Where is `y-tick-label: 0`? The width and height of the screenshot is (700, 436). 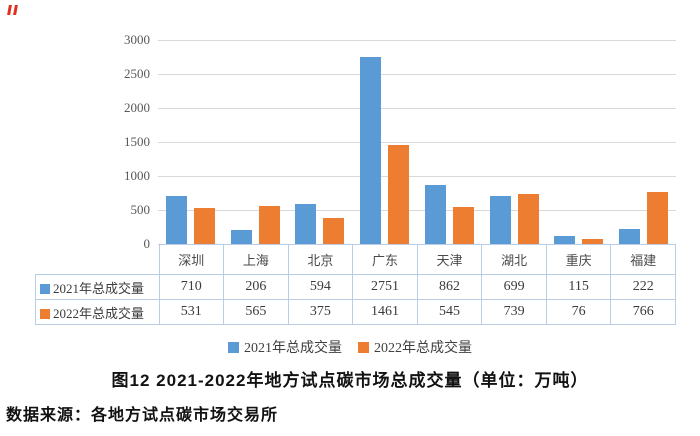 y-tick-label: 0 is located at coordinates (147, 243).